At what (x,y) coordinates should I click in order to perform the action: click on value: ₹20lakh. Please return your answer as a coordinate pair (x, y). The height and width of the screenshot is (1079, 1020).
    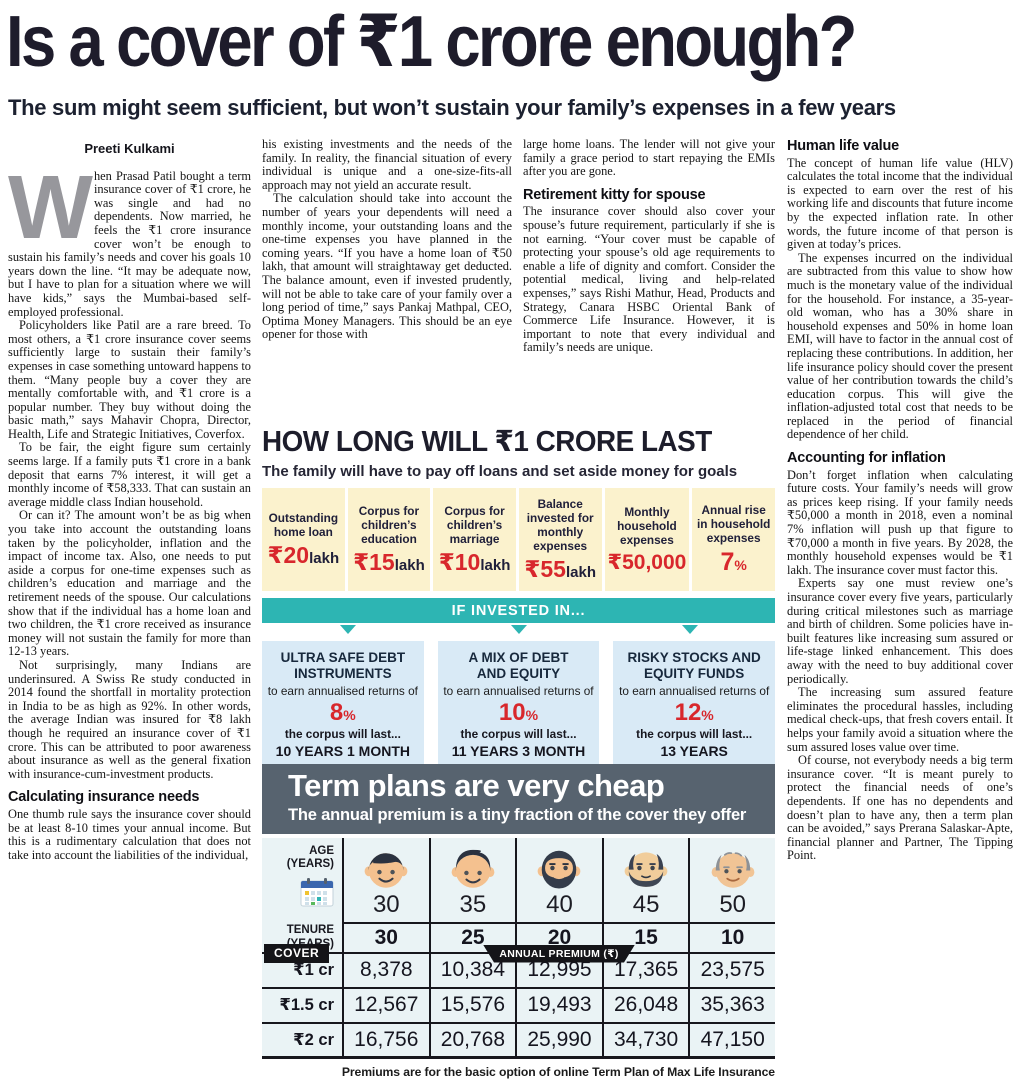
    Looking at the image, I should click on (303, 554).